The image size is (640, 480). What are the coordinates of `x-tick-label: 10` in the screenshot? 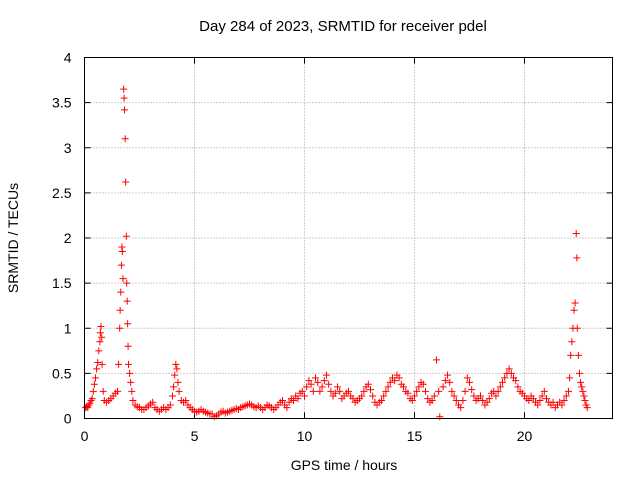 It's located at (305, 436).